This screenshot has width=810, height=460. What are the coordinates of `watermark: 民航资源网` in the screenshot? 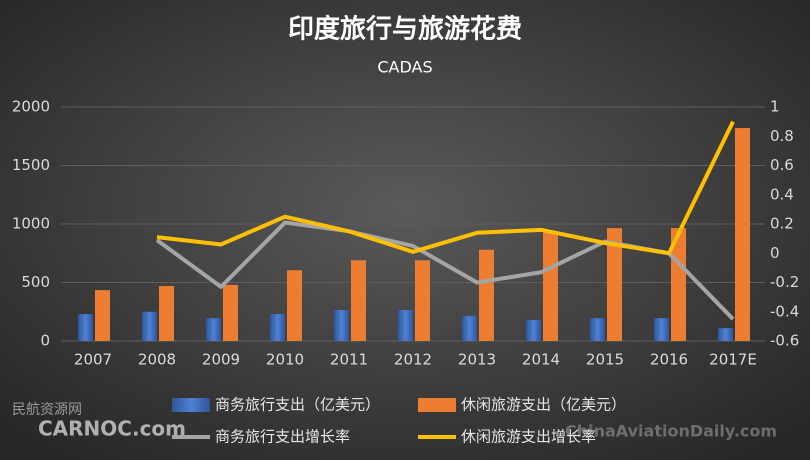 It's located at (47, 410).